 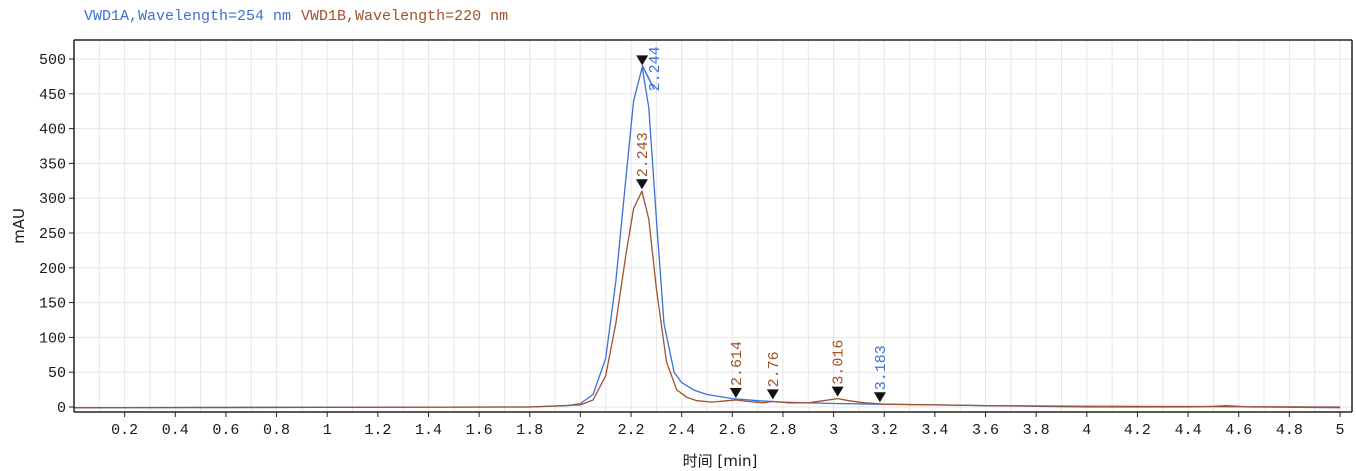 What do you see at coordinates (1137, 430) in the screenshot?
I see `x-tick-label: 4.2` at bounding box center [1137, 430].